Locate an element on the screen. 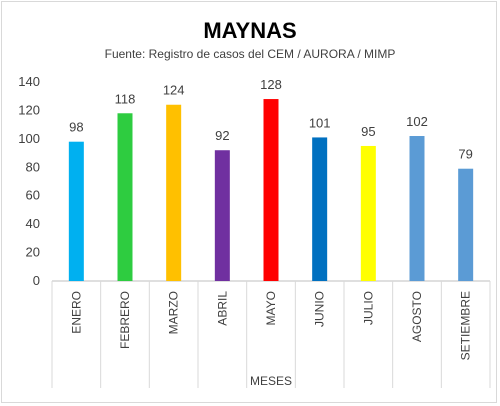 This screenshot has width=500, height=406. x-axis-title: MESES is located at coordinates (271, 381).